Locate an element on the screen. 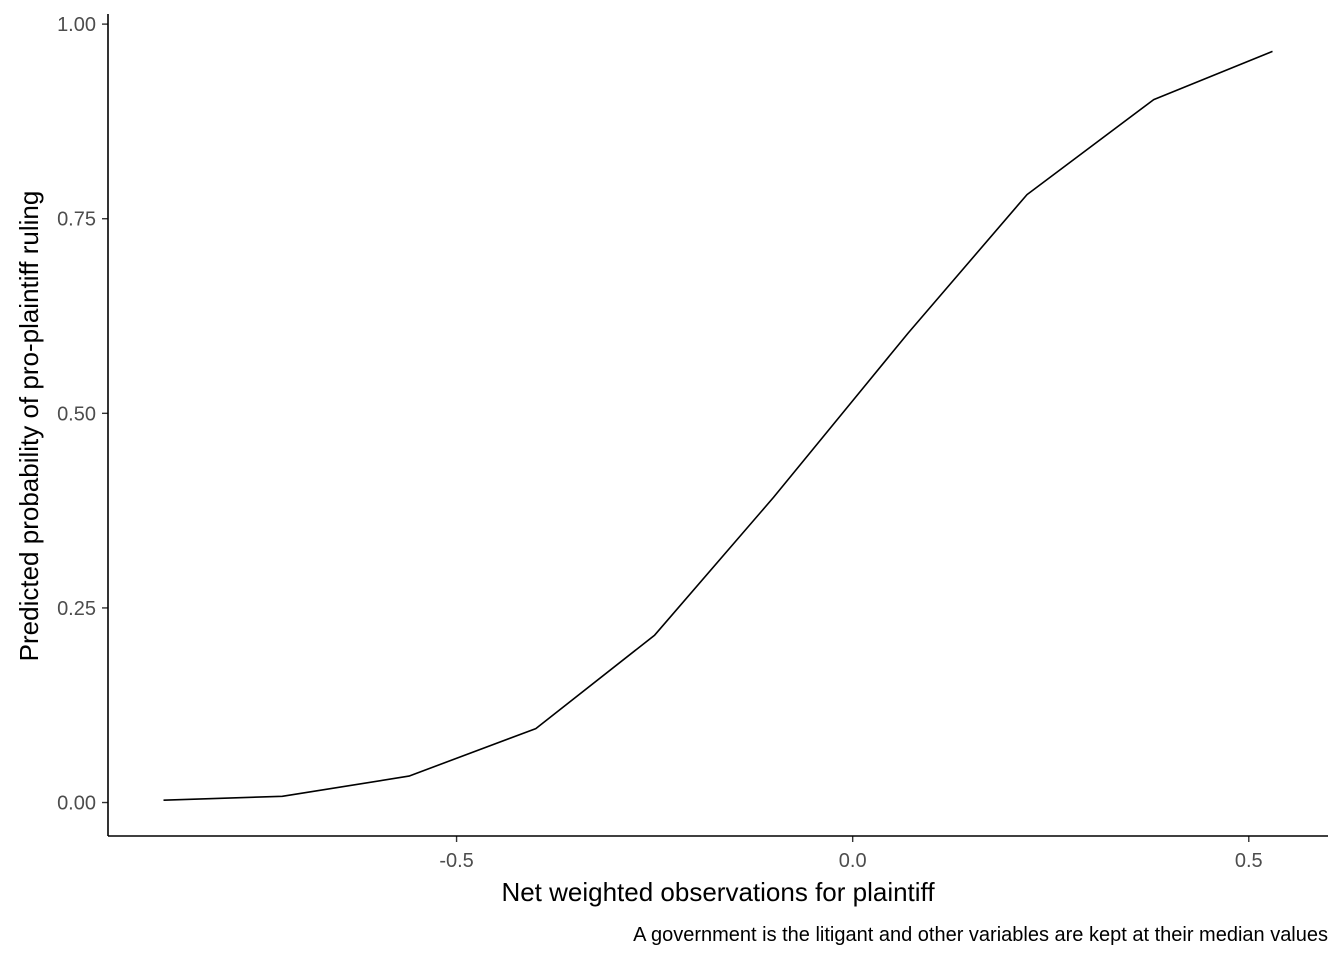  y-tick-label: 1.00 is located at coordinates (76, 25).